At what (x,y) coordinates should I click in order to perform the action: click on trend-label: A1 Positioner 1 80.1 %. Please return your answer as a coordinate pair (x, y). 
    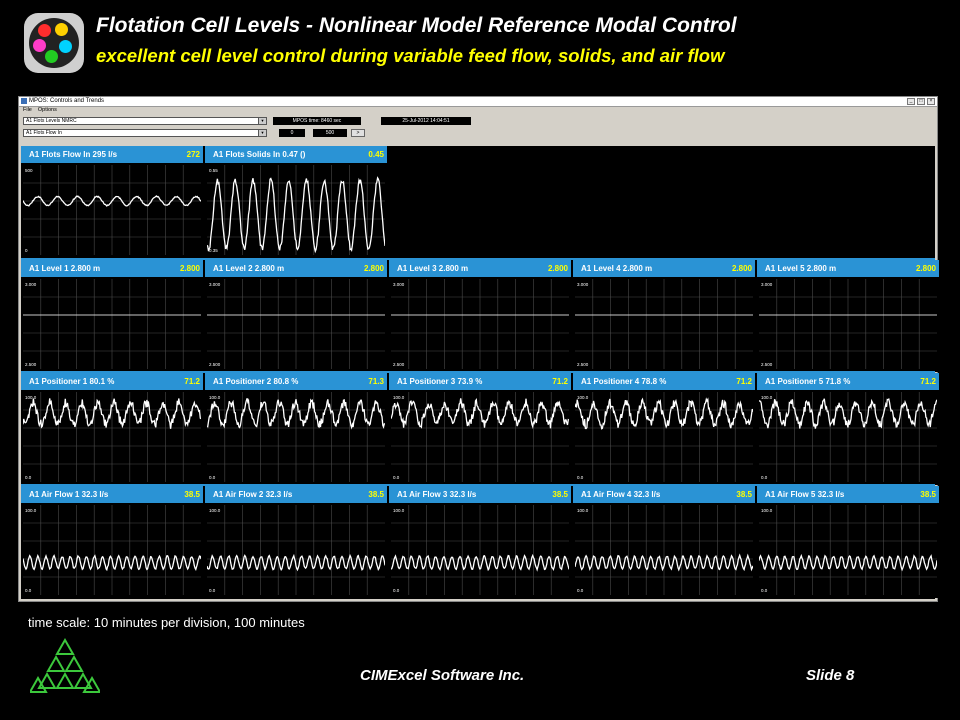
    Looking at the image, I should click on (72, 381).